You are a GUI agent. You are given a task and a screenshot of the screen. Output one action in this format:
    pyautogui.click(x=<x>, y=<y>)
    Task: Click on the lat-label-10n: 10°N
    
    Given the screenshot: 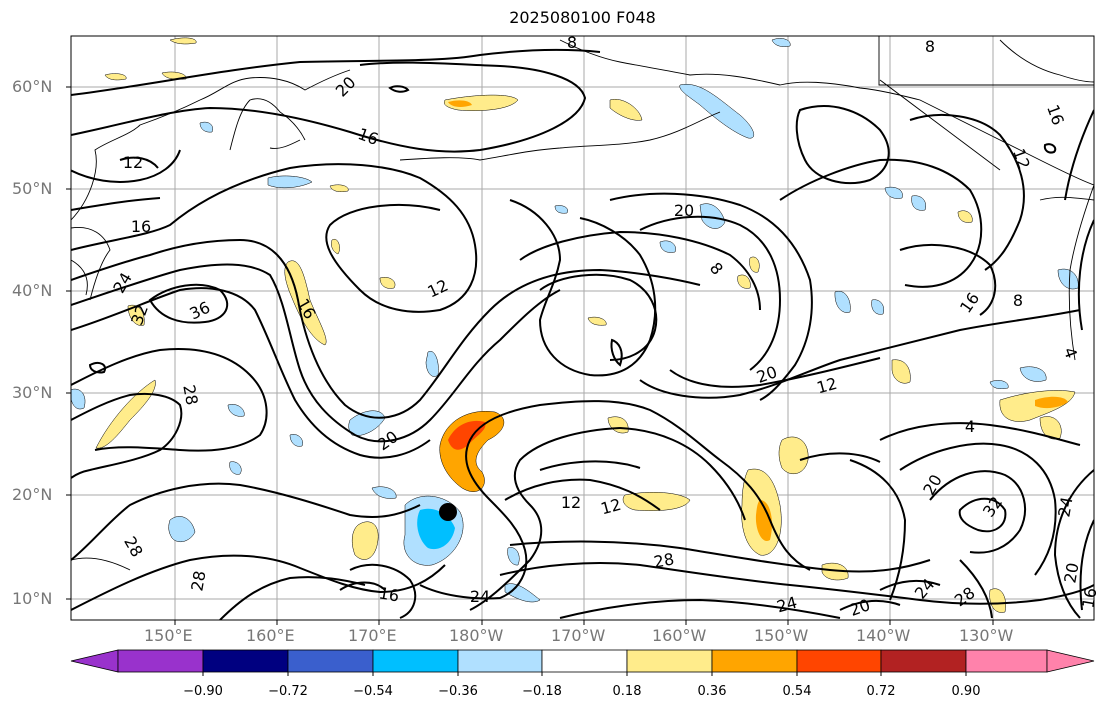 What is the action you would take?
    pyautogui.click(x=32, y=598)
    